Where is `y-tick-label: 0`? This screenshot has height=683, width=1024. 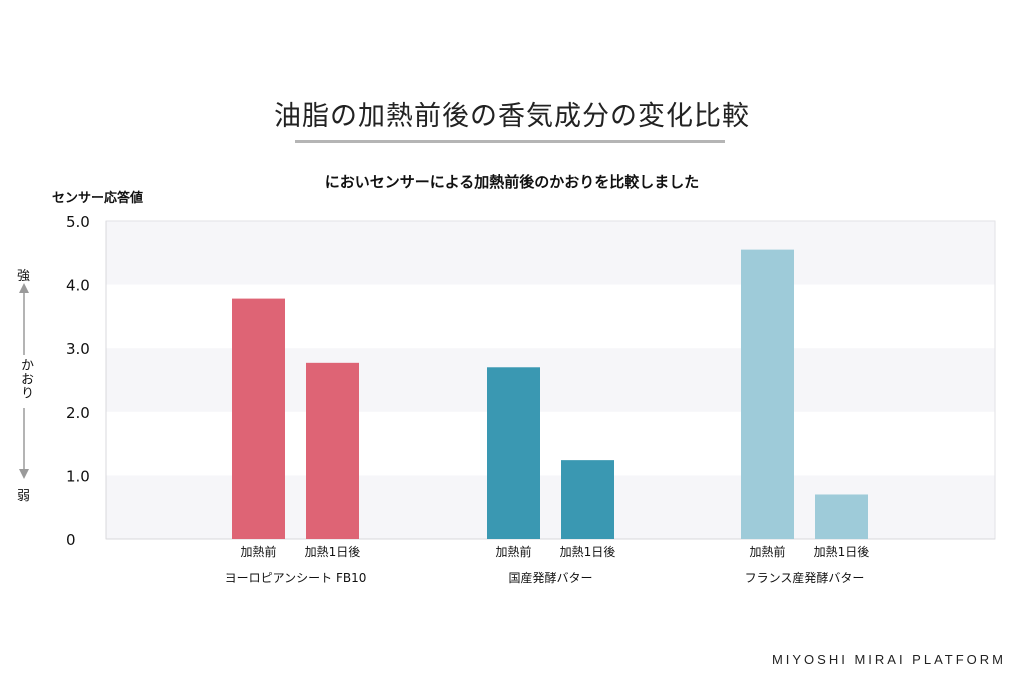
y-tick-label: 0 is located at coordinates (71, 540).